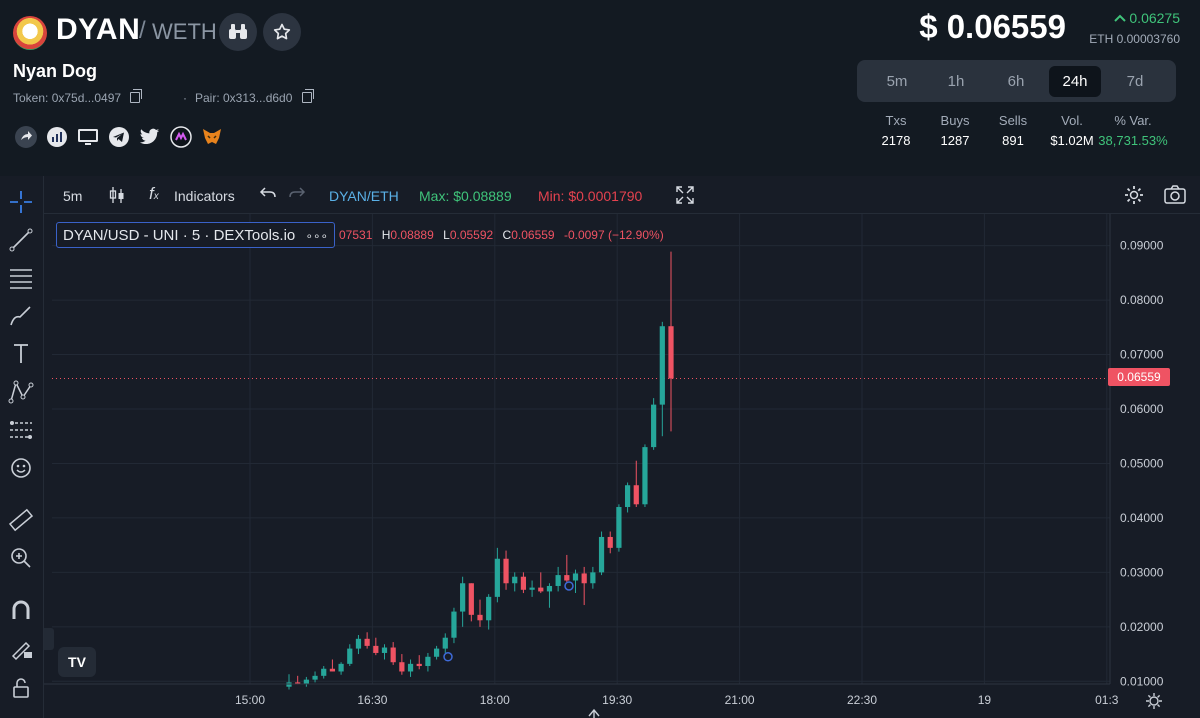 The height and width of the screenshot is (718, 1200). What do you see at coordinates (21, 430) in the screenshot?
I see `prediction-icon` at bounding box center [21, 430].